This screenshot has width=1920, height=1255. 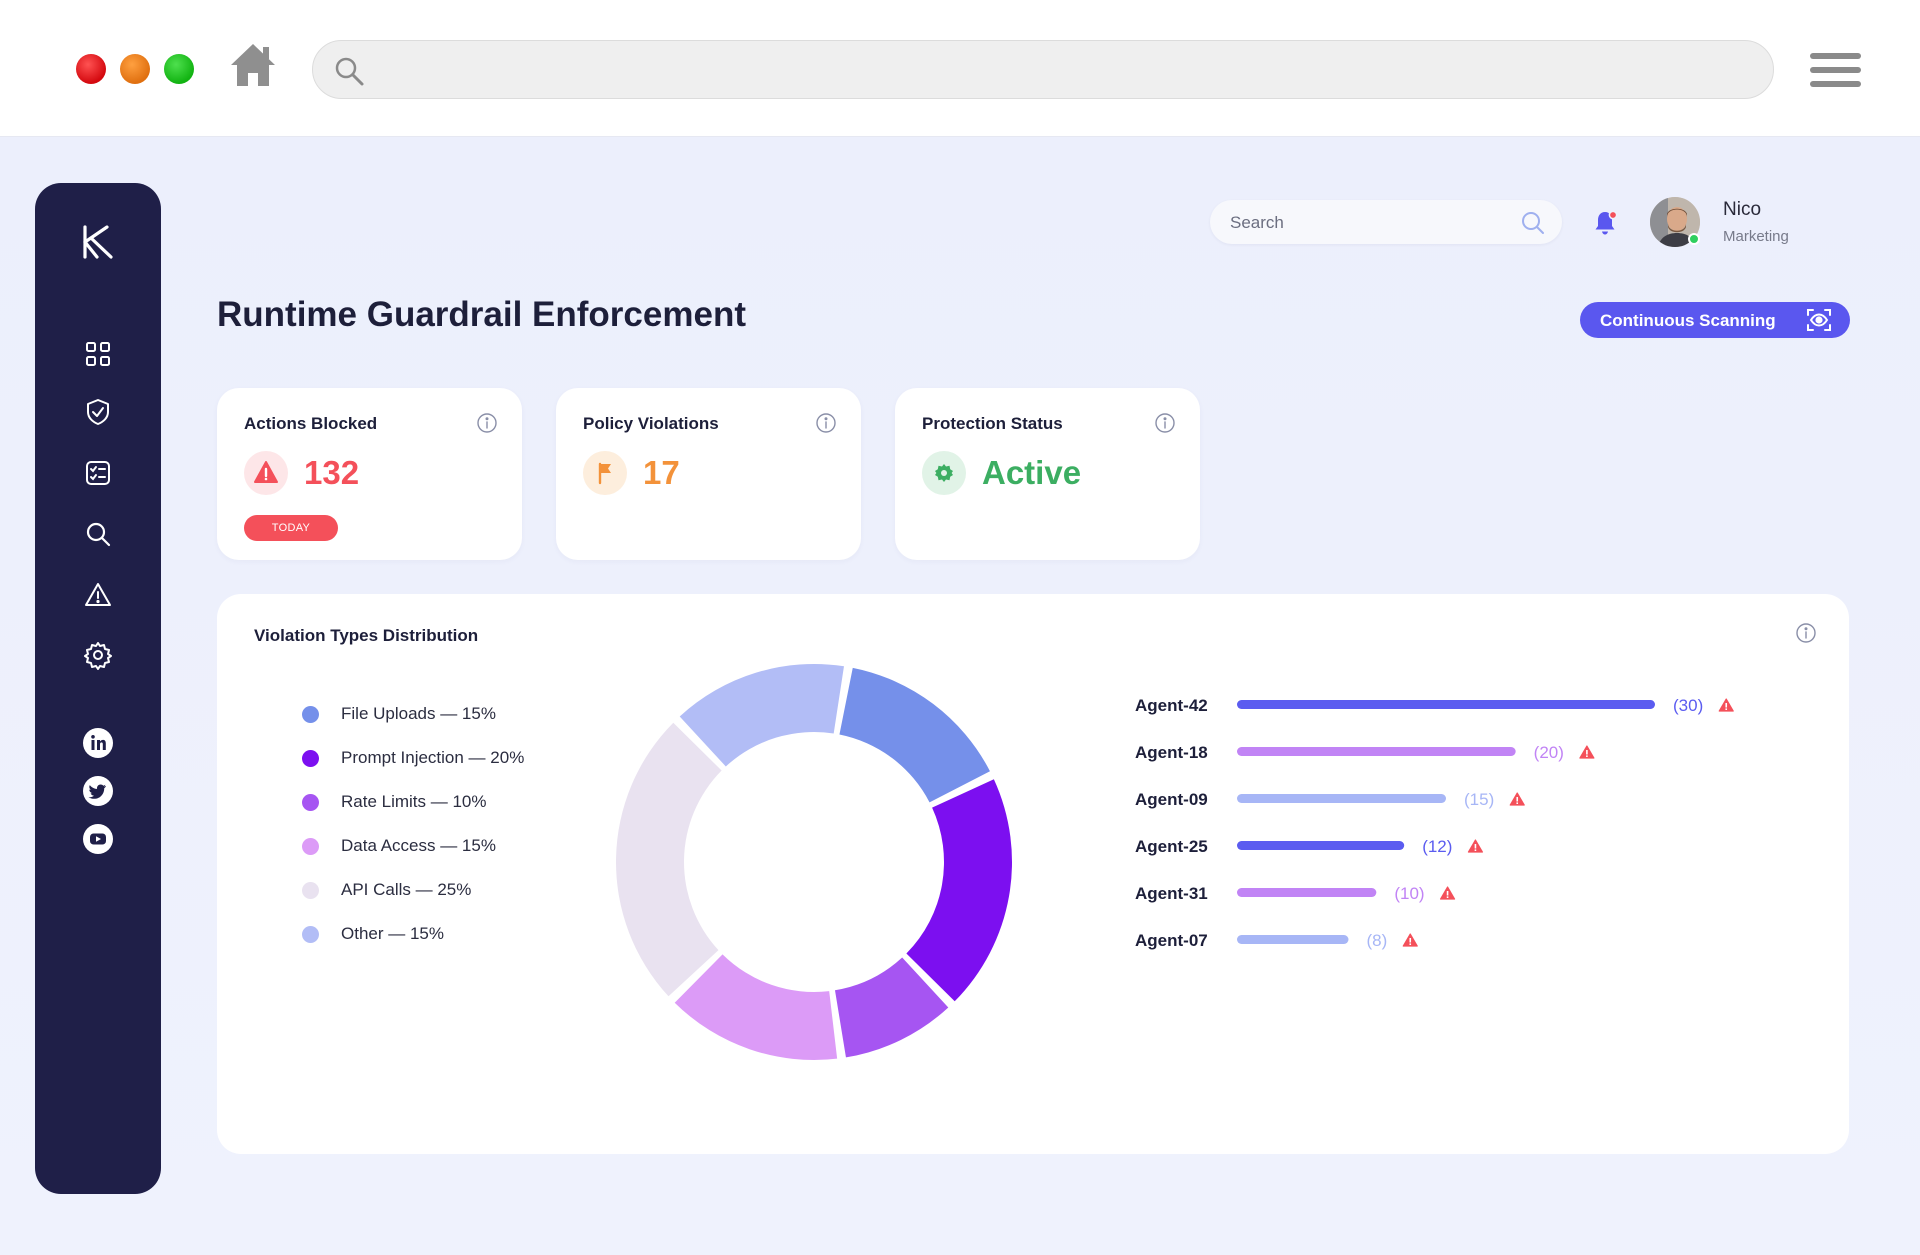 I want to click on continuous-scanning-button: Continuous Scanning, so click(x=1715, y=320).